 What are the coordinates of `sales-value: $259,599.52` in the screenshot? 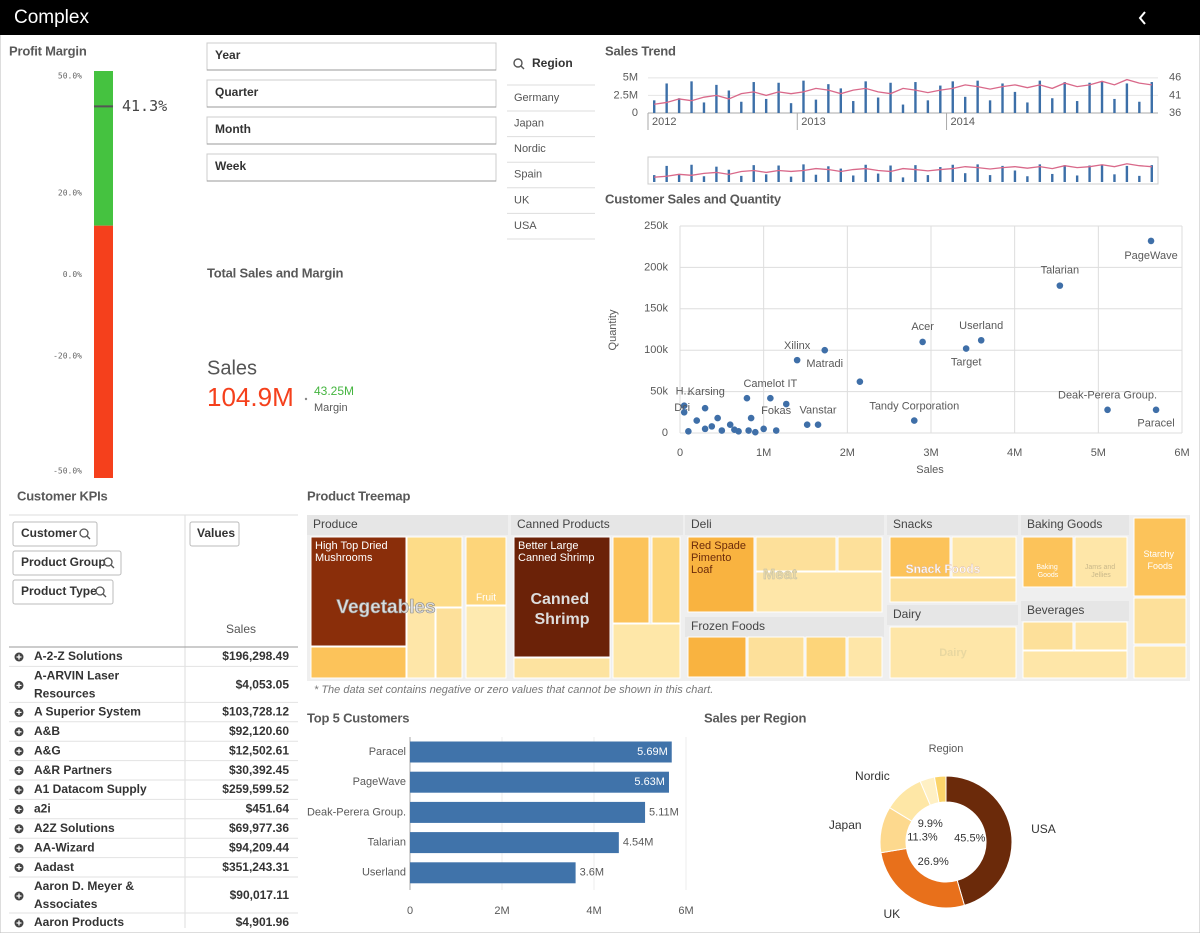 It's located at (255, 789).